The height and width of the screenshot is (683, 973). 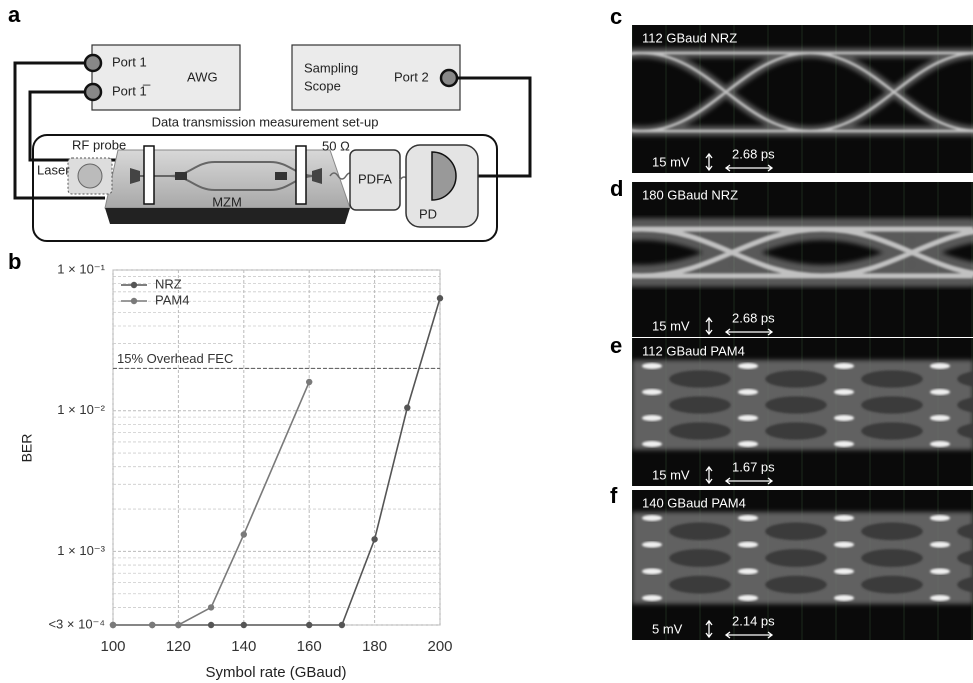 What do you see at coordinates (131, 90) in the screenshot?
I see `port-label: Port 1̅` at bounding box center [131, 90].